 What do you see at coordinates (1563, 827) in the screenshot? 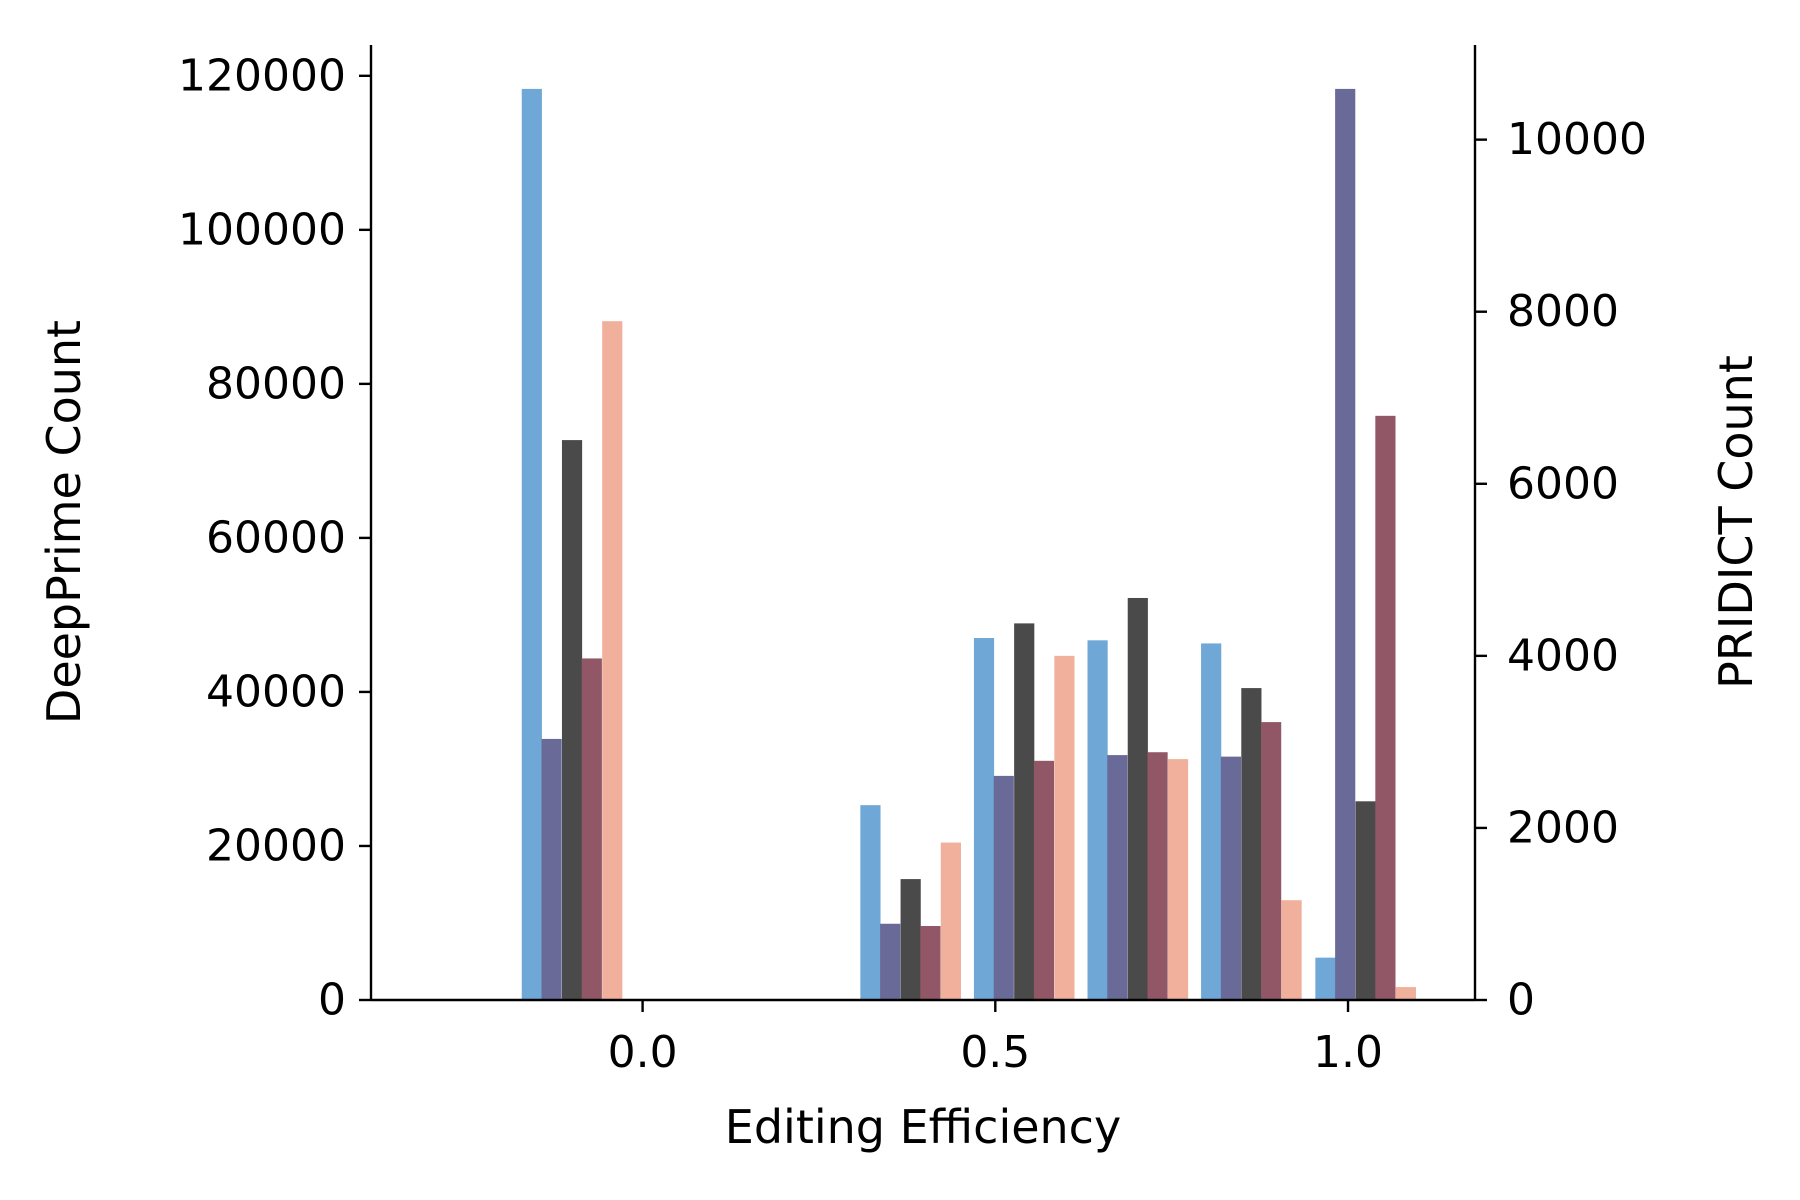
I see `y2-tick-label: 2000` at bounding box center [1563, 827].